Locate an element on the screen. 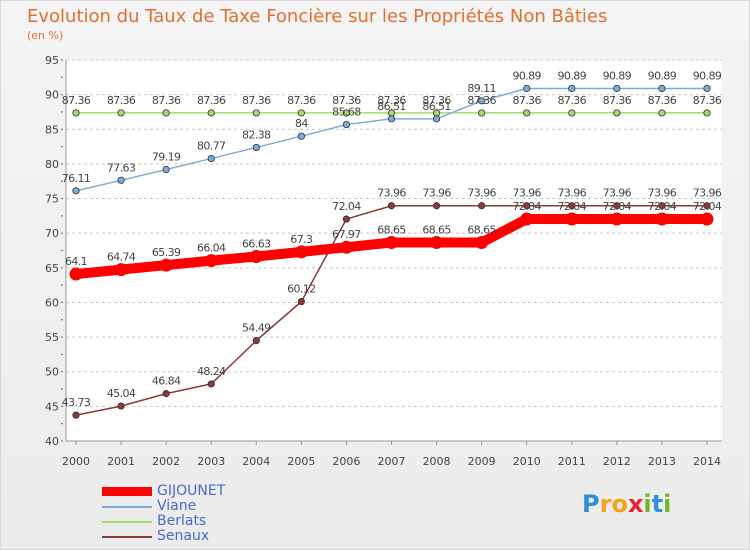  data-label-viane: 85.68 is located at coordinates (346, 112).